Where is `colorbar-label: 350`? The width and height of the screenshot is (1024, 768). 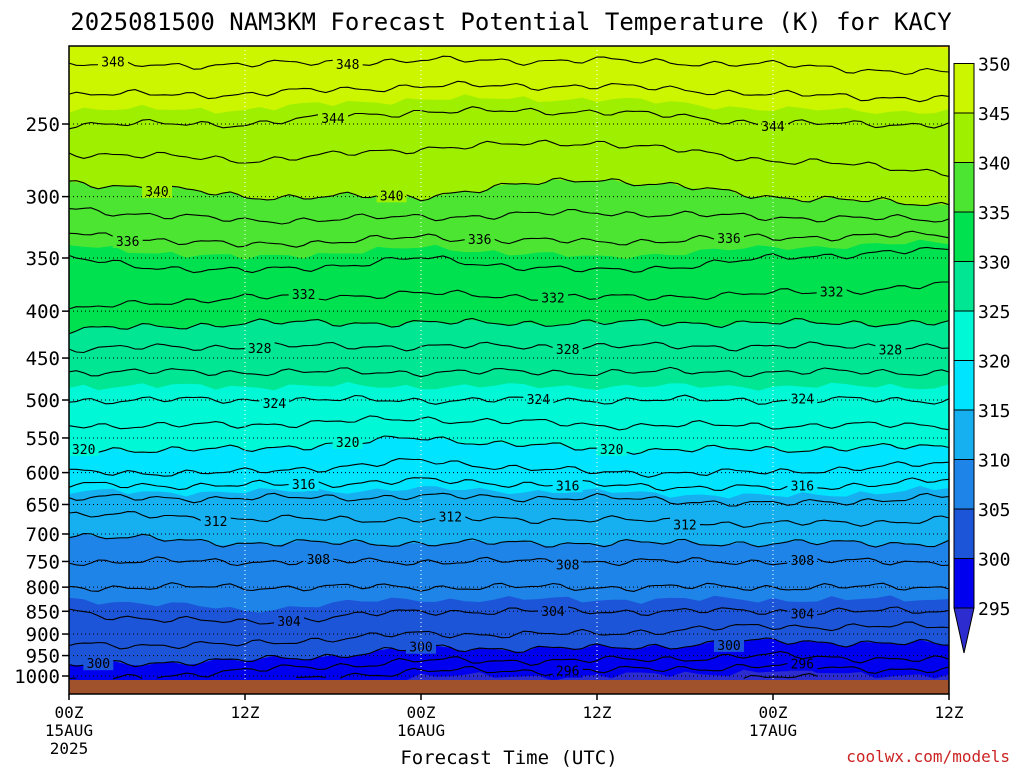 colorbar-label: 350 is located at coordinates (994, 65).